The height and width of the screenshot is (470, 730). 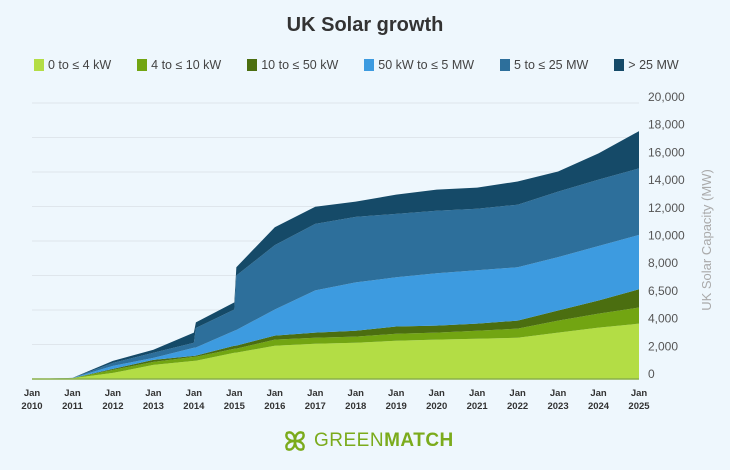 What do you see at coordinates (426, 65) in the screenshot?
I see `legend-label: 50 kW to ≤ 5 MW` at bounding box center [426, 65].